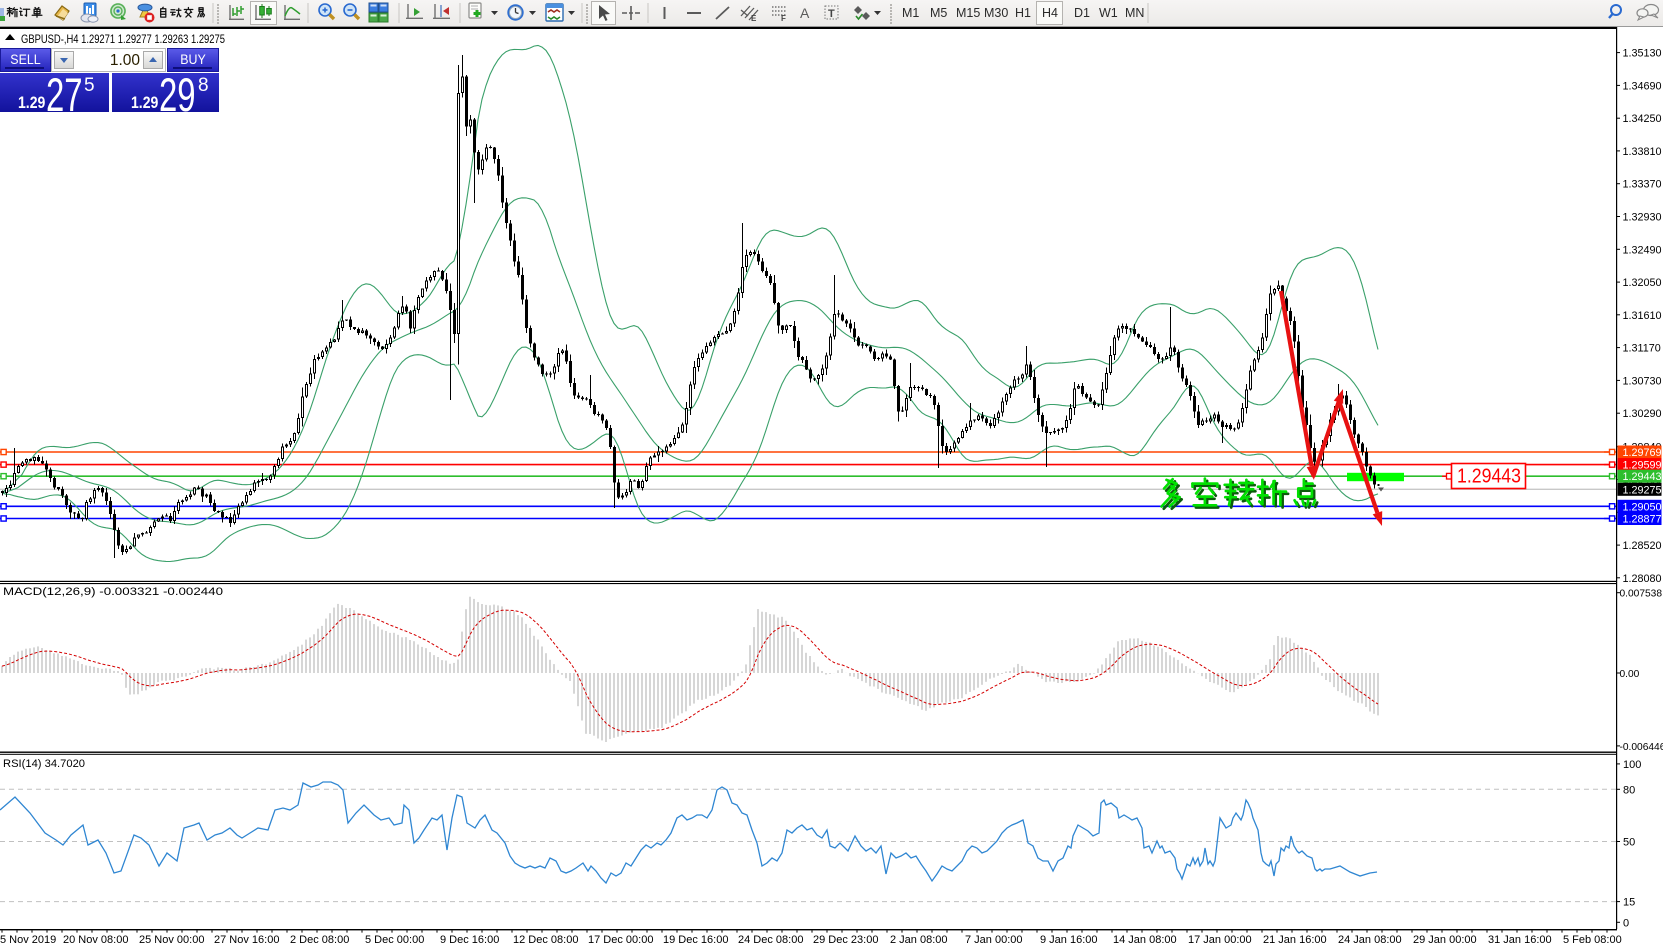 Image resolution: width=1663 pixels, height=947 pixels. I want to click on svg-text: H1, so click(1023, 13).